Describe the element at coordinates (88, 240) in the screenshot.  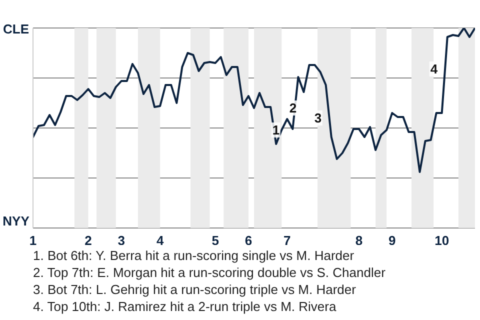
I see `x-tick-label: 2` at that location.